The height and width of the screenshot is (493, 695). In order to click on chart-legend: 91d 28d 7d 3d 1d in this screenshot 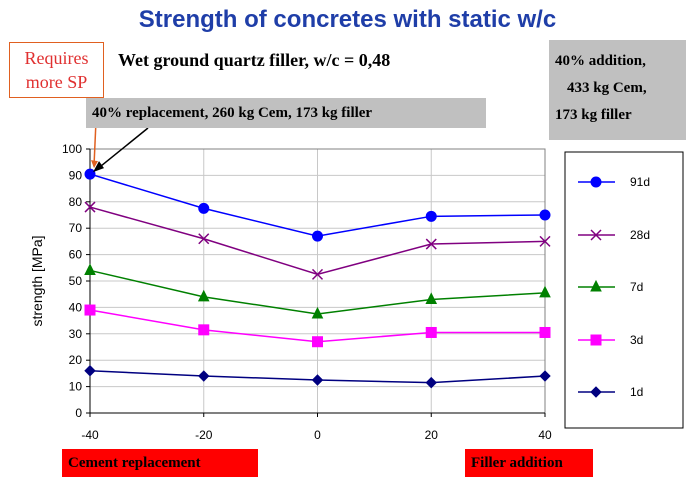, I will do `click(624, 290)`.